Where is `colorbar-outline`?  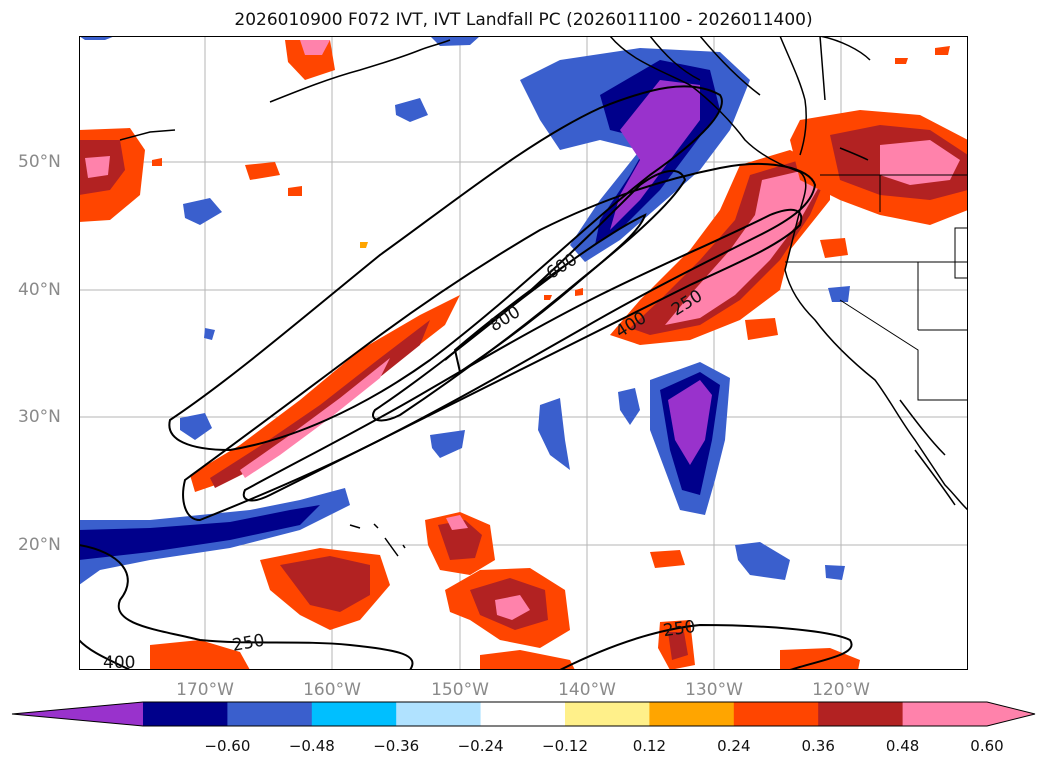
colorbar-outline is located at coordinates (523, 714).